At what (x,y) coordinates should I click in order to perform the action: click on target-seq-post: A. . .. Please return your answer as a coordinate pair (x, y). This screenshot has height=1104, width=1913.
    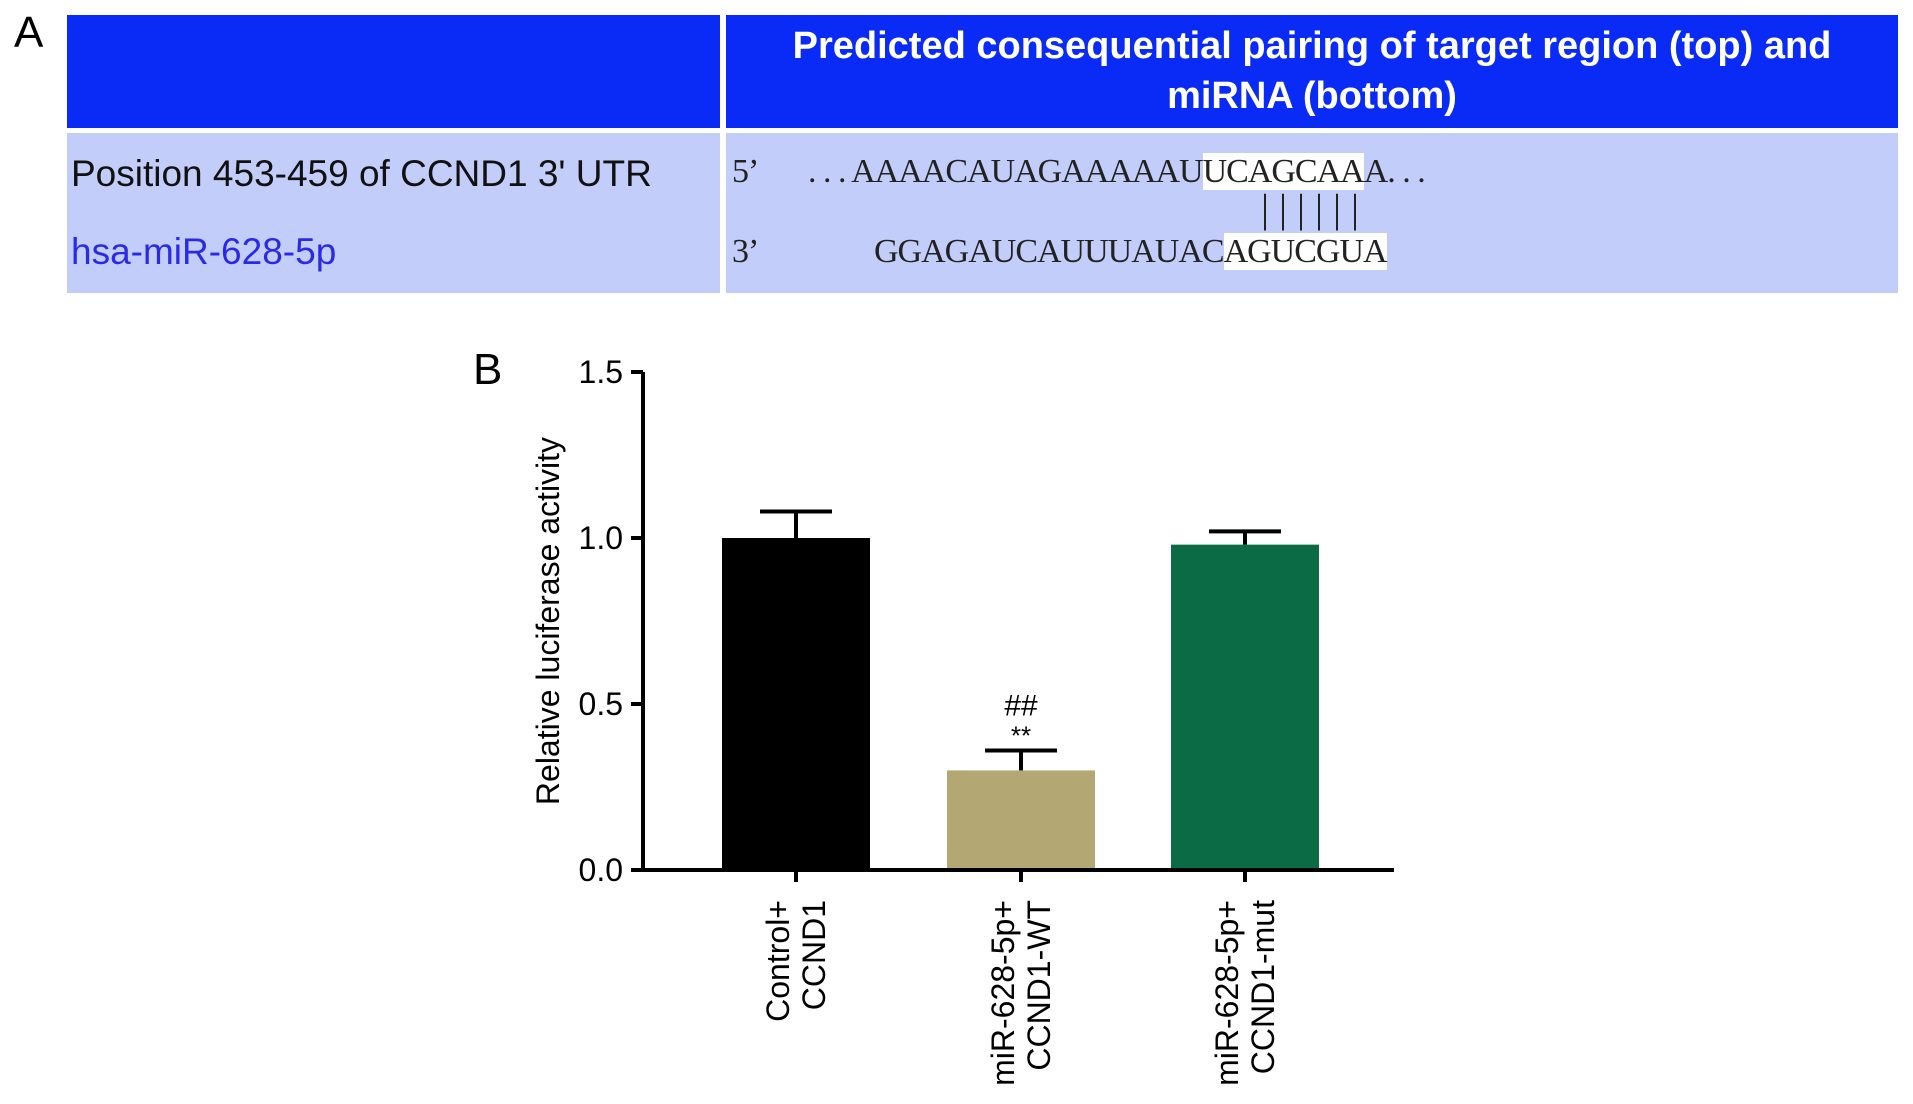
    Looking at the image, I should click on (1394, 171).